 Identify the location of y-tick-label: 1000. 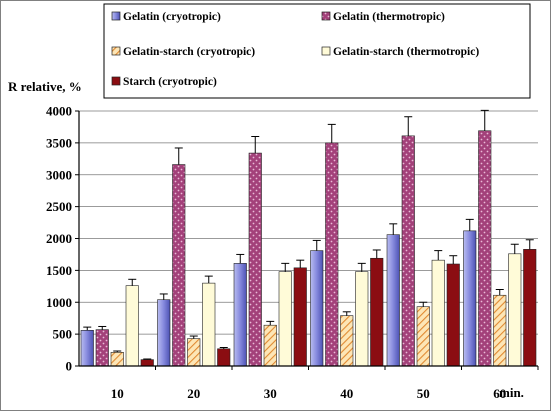
(59, 302).